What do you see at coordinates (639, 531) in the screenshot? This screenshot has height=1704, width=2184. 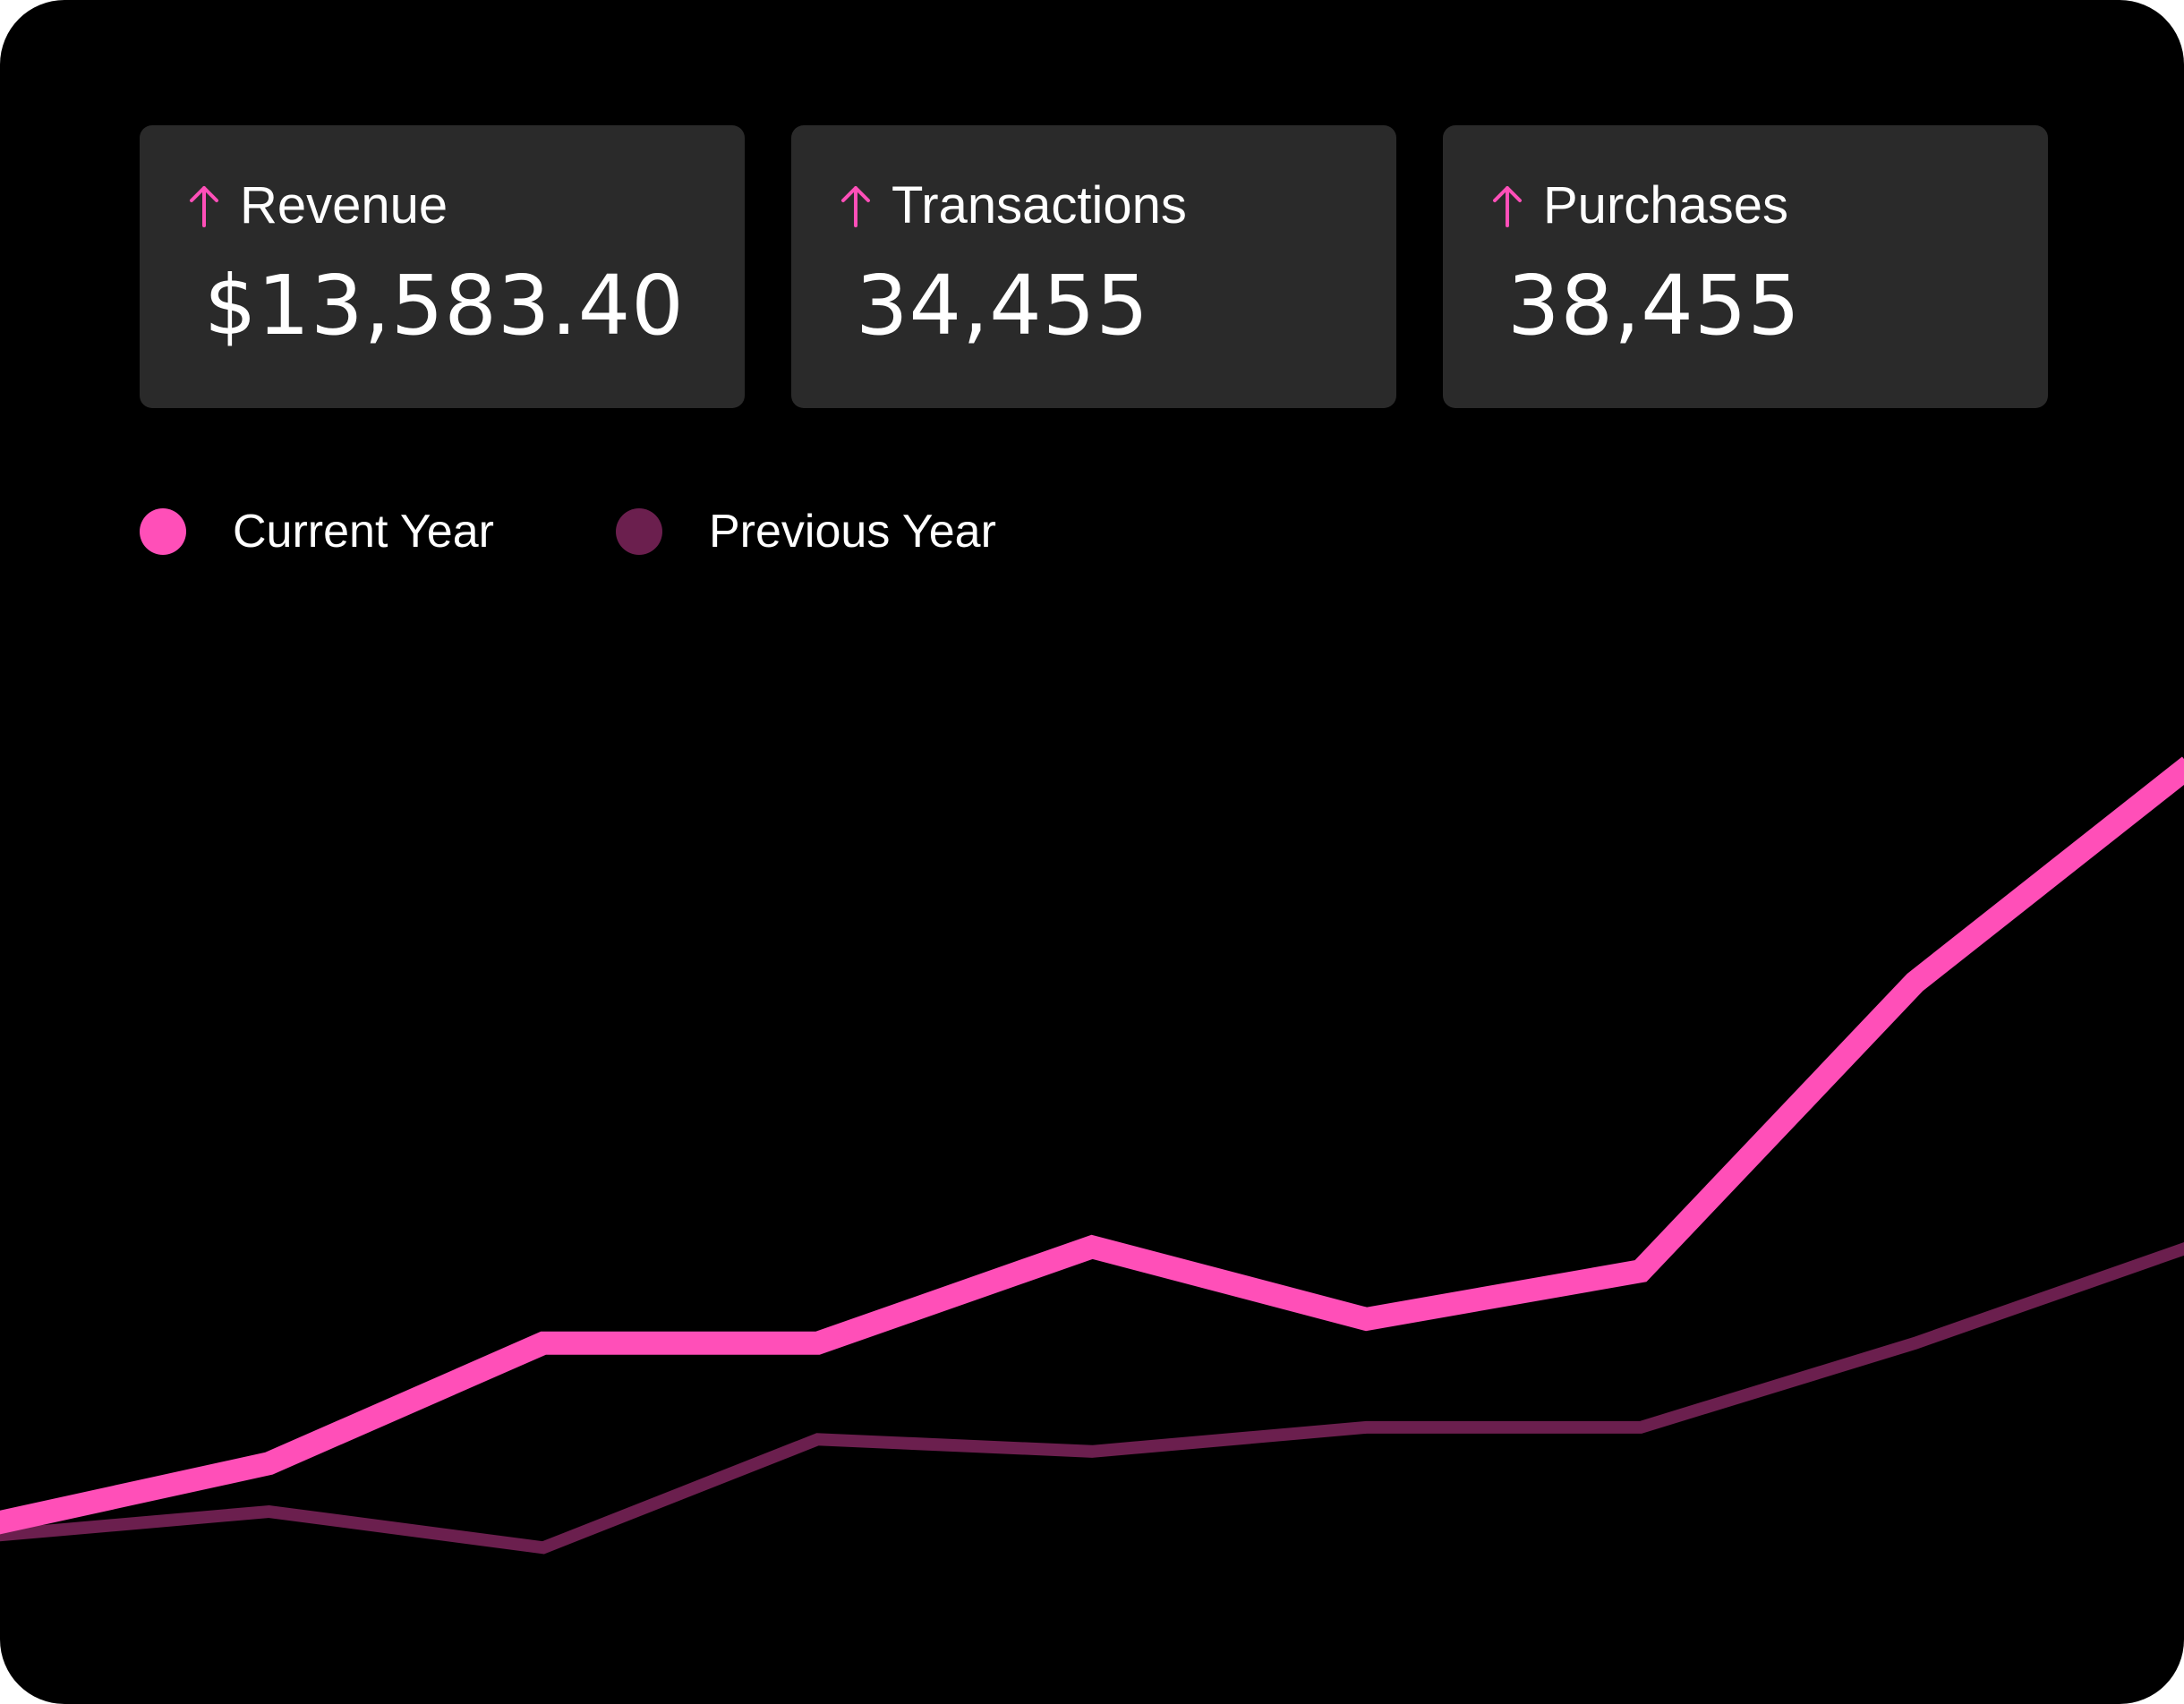 I see `previous-year-dot-icon` at bounding box center [639, 531].